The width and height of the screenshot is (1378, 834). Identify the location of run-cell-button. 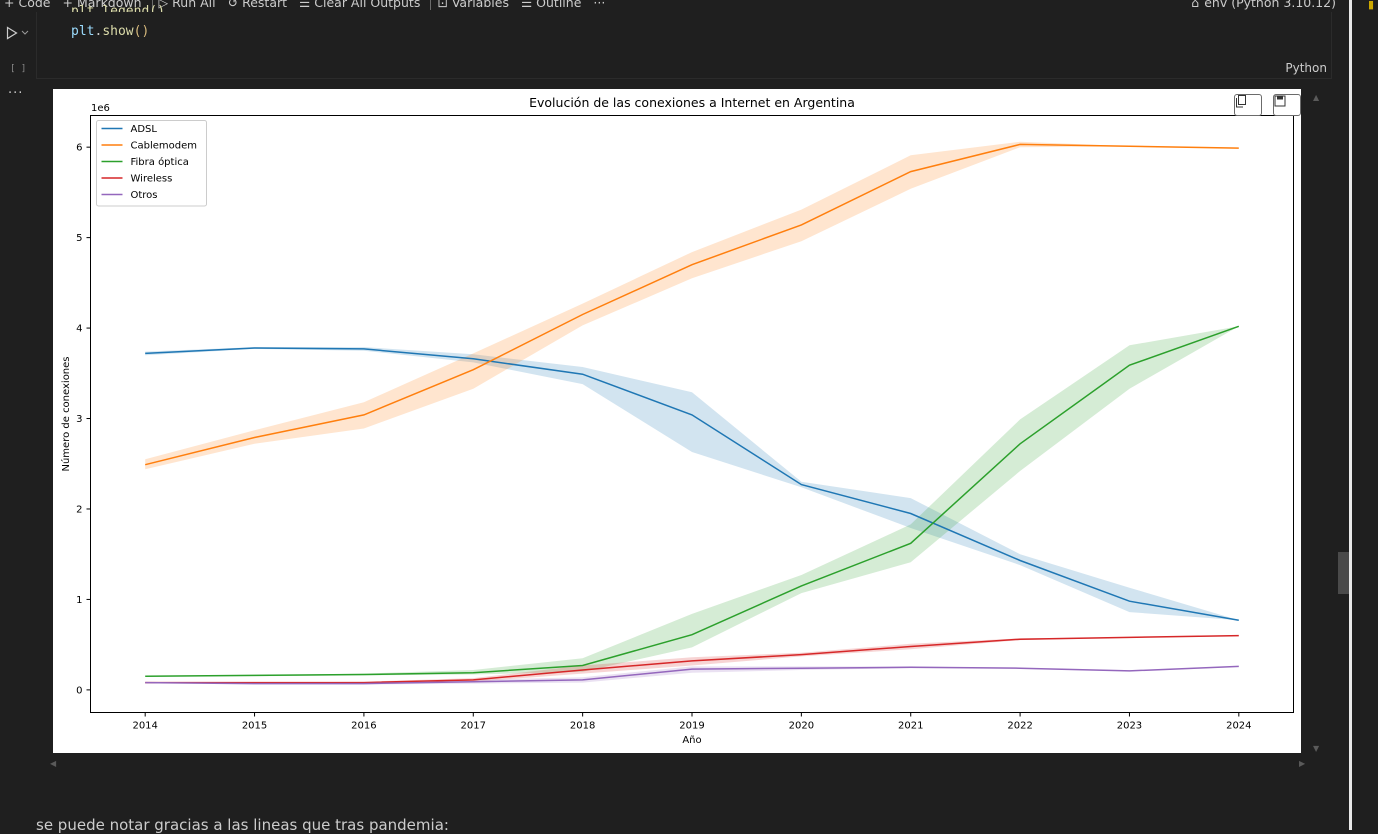
(20, 33).